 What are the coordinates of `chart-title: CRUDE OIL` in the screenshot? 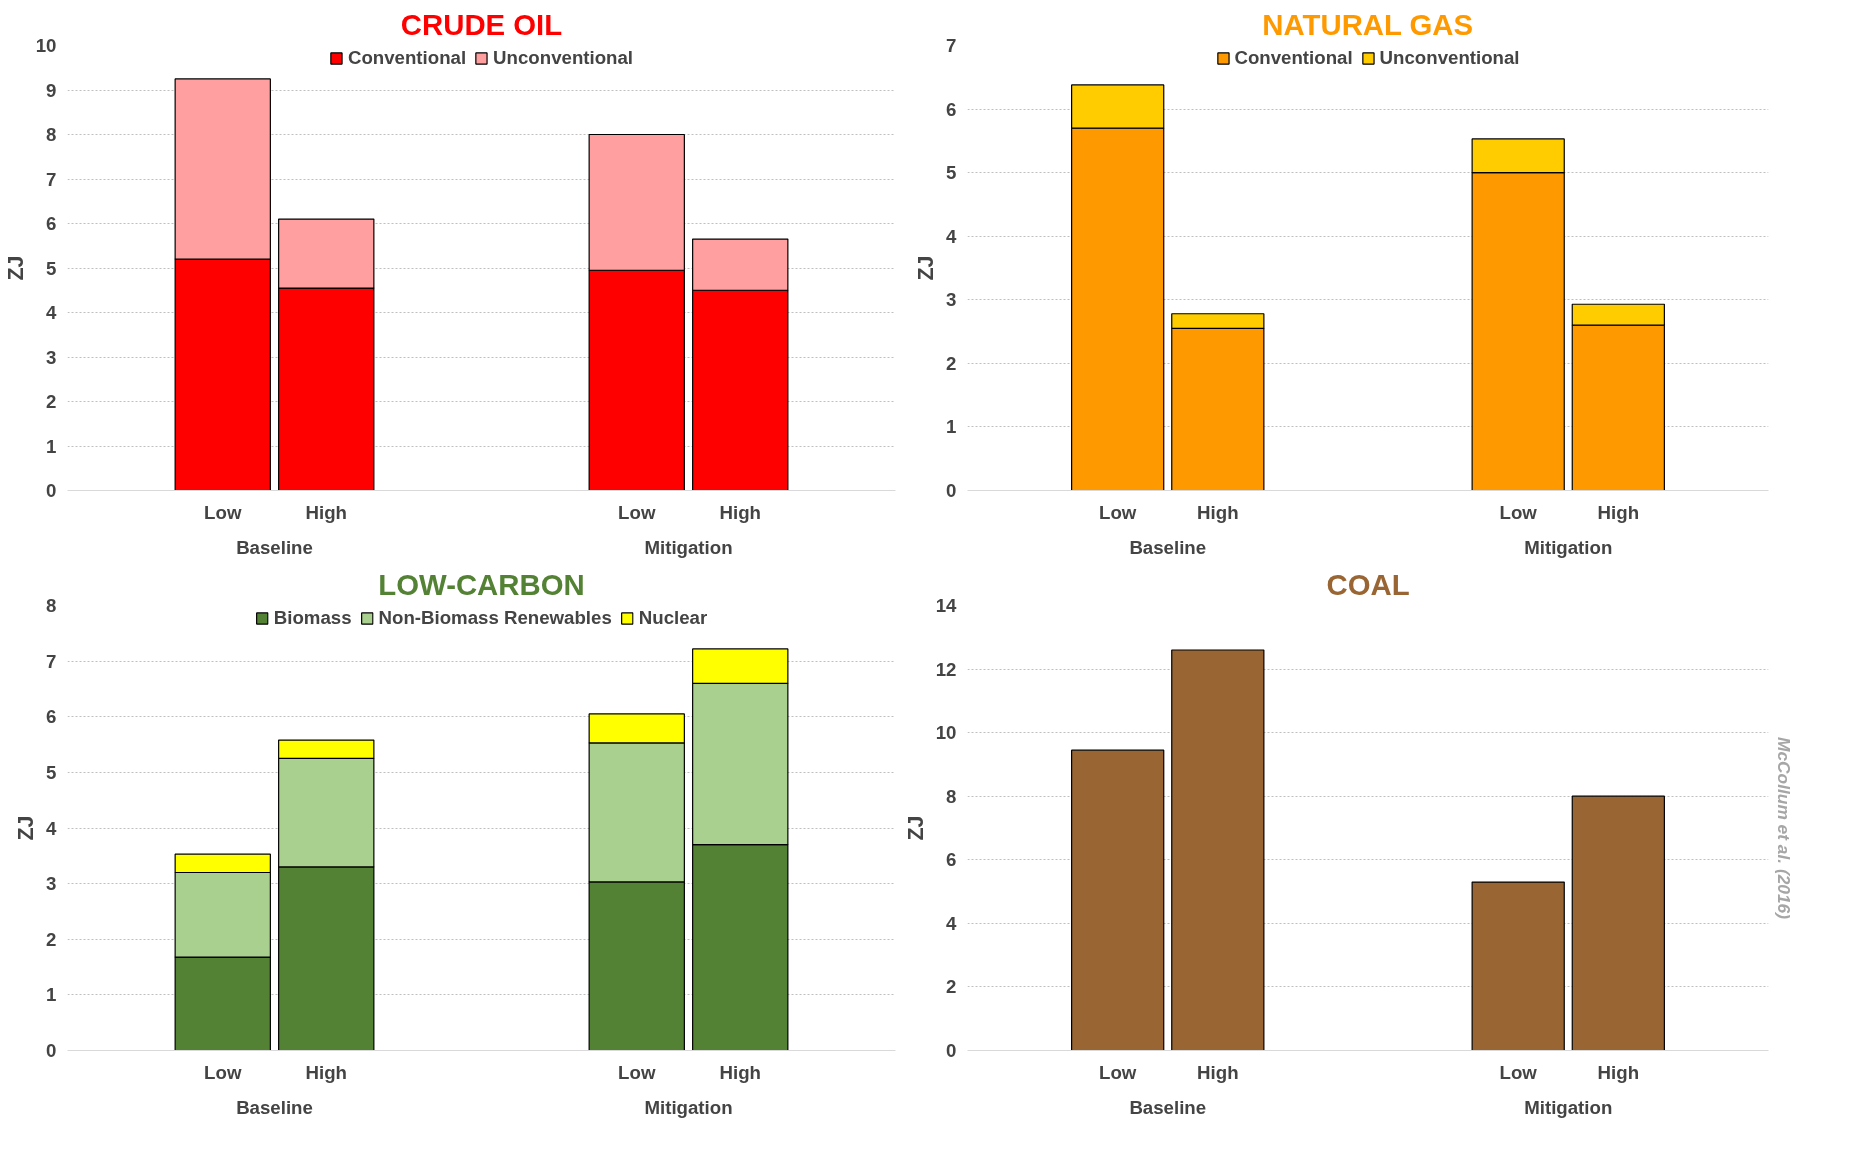 It's located at (481, 24).